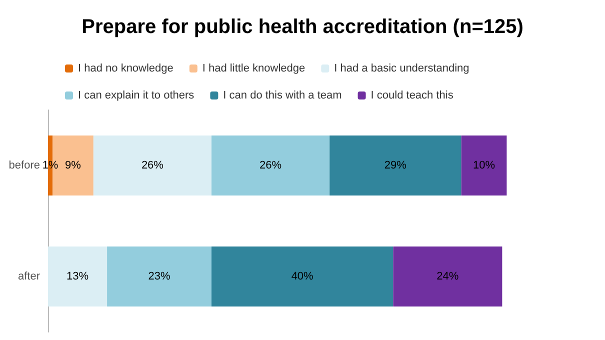 Image resolution: width=605 pixels, height=340 pixels. I want to click on y-tick-label: before, so click(24, 166).